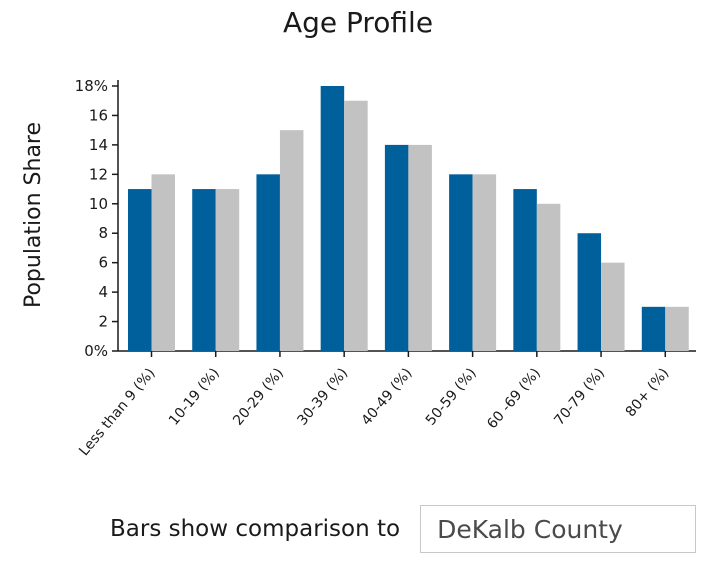 The width and height of the screenshot is (716, 569). Describe the element at coordinates (103, 233) in the screenshot. I see `y-tick-label: 8` at that location.